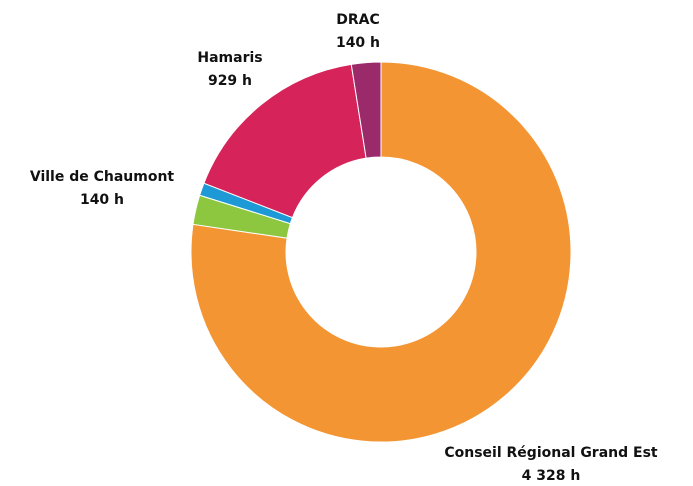 The width and height of the screenshot is (693, 486). Describe the element at coordinates (358, 20) in the screenshot. I see `segment-label: DRAC` at that location.